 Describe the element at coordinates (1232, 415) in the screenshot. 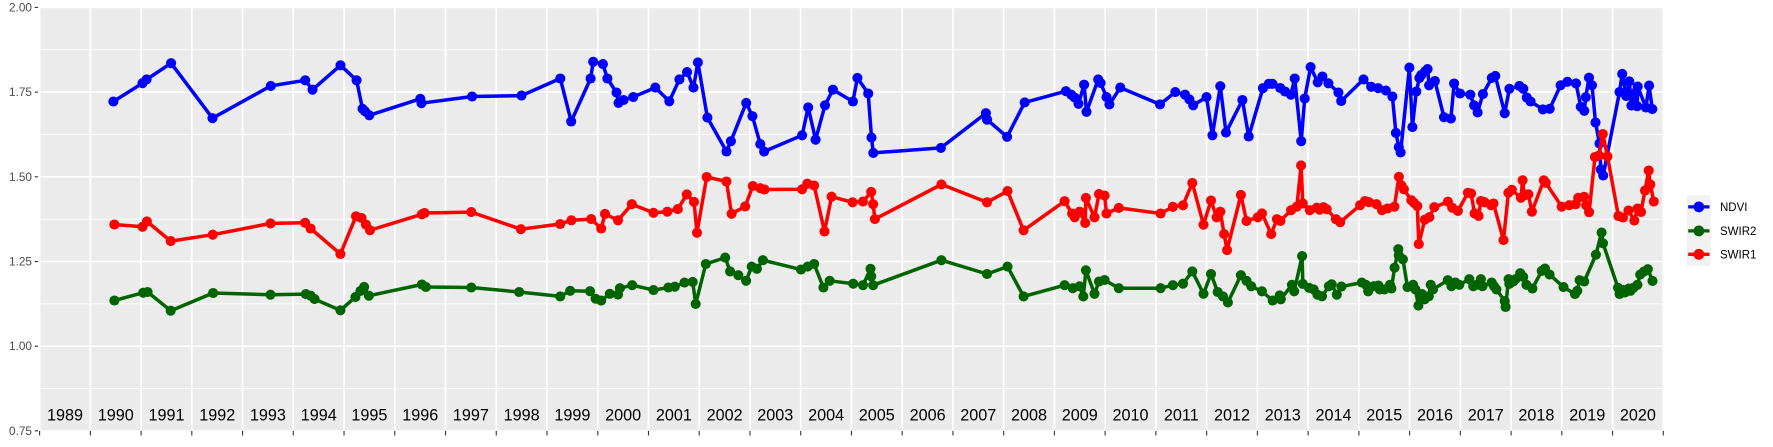

I see `svg-text: 2012` at that location.